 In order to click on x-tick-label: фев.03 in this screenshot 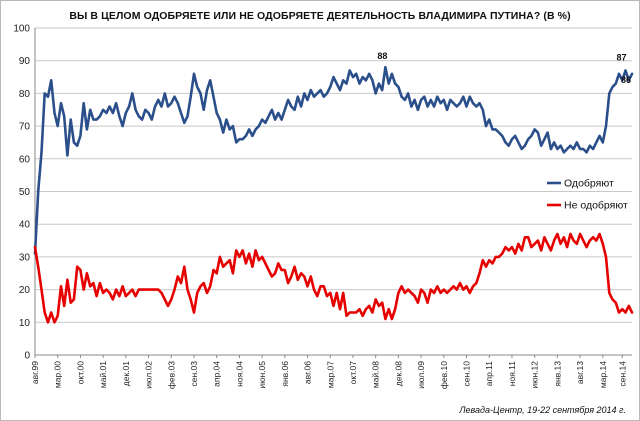, I will do `click(171, 375)`.